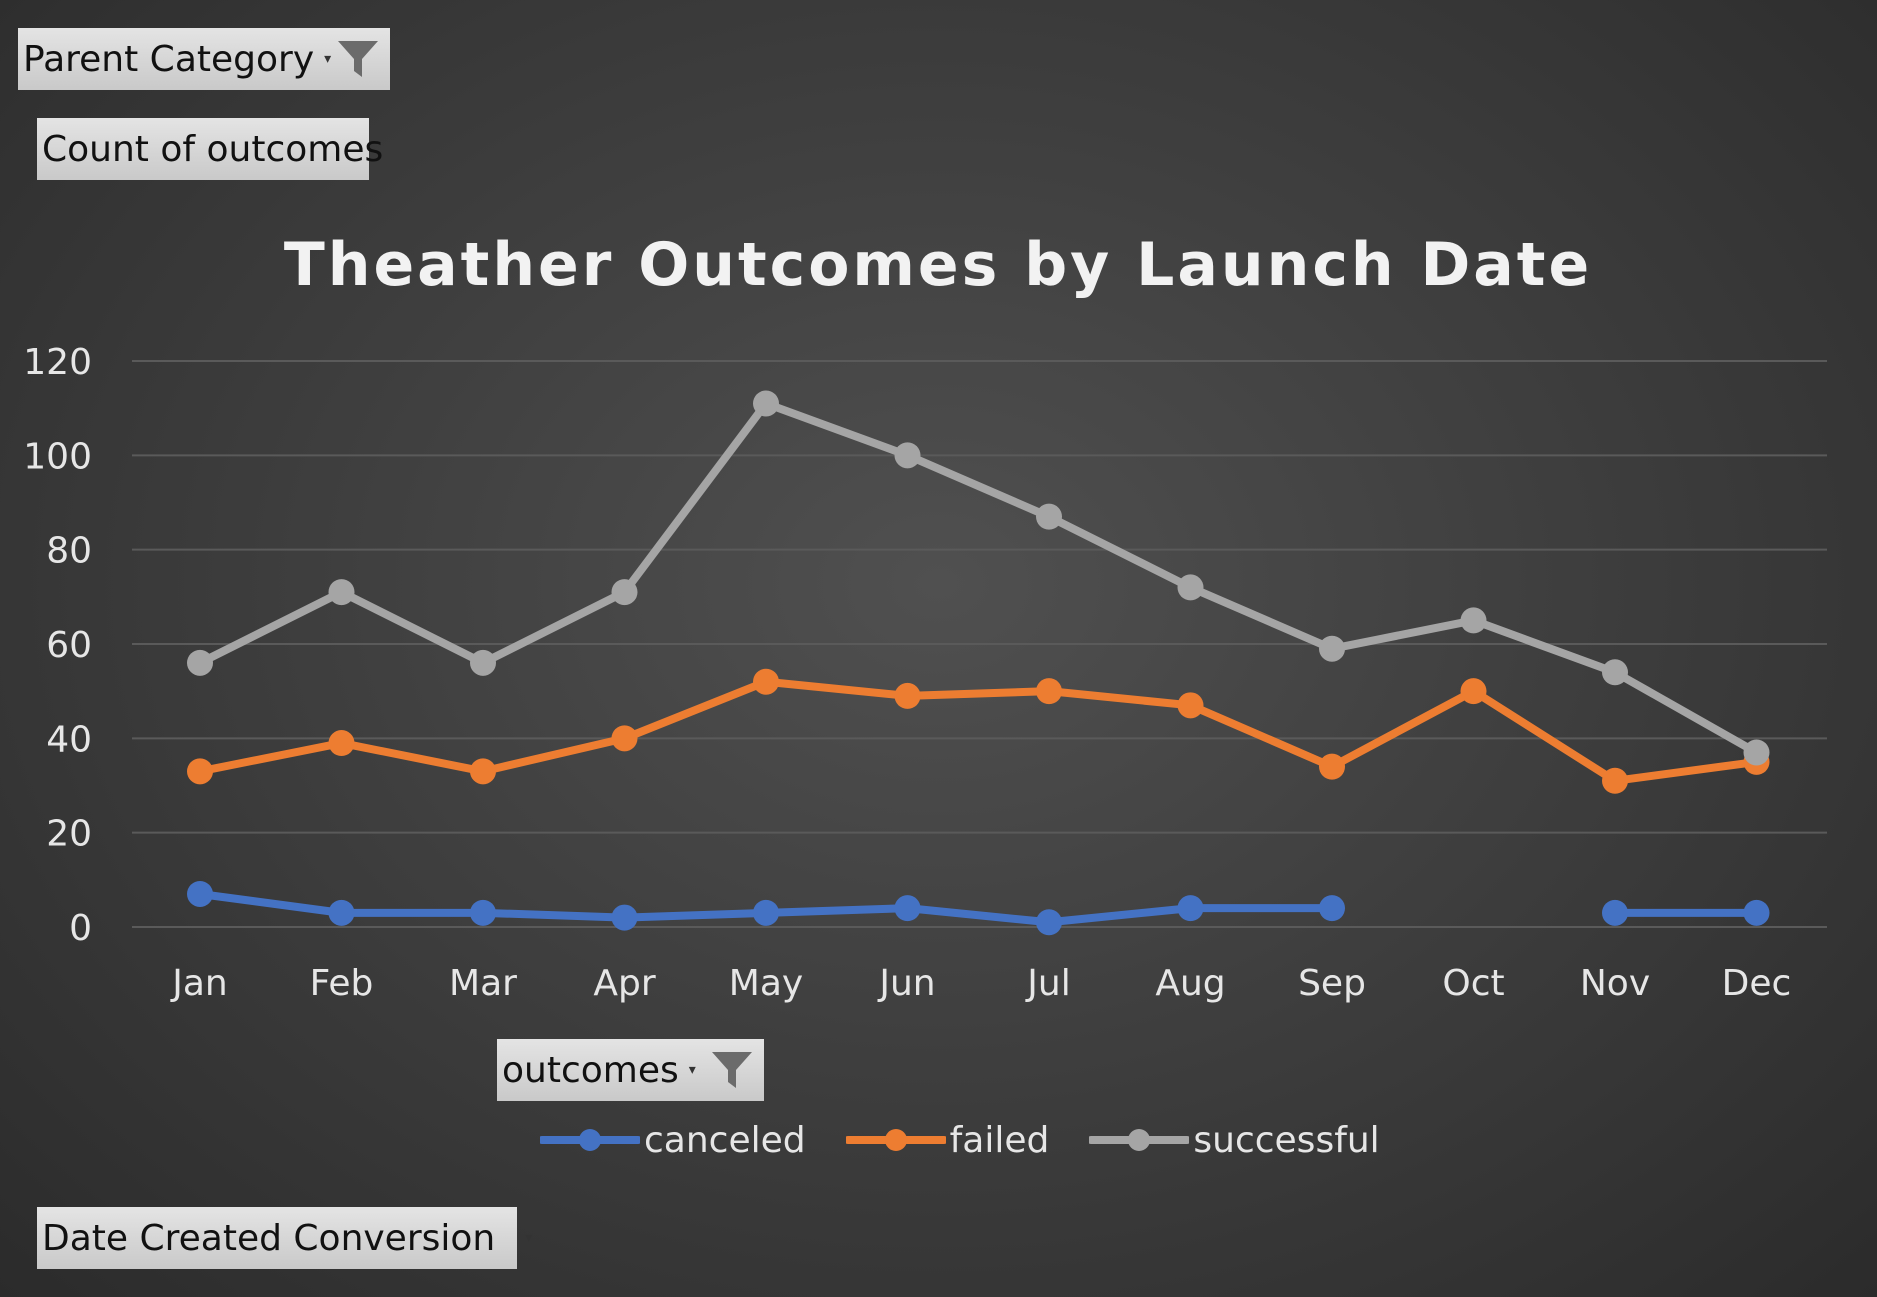 This screenshot has height=1297, width=1877. I want to click on x-tick-label: Mar, so click(483, 983).